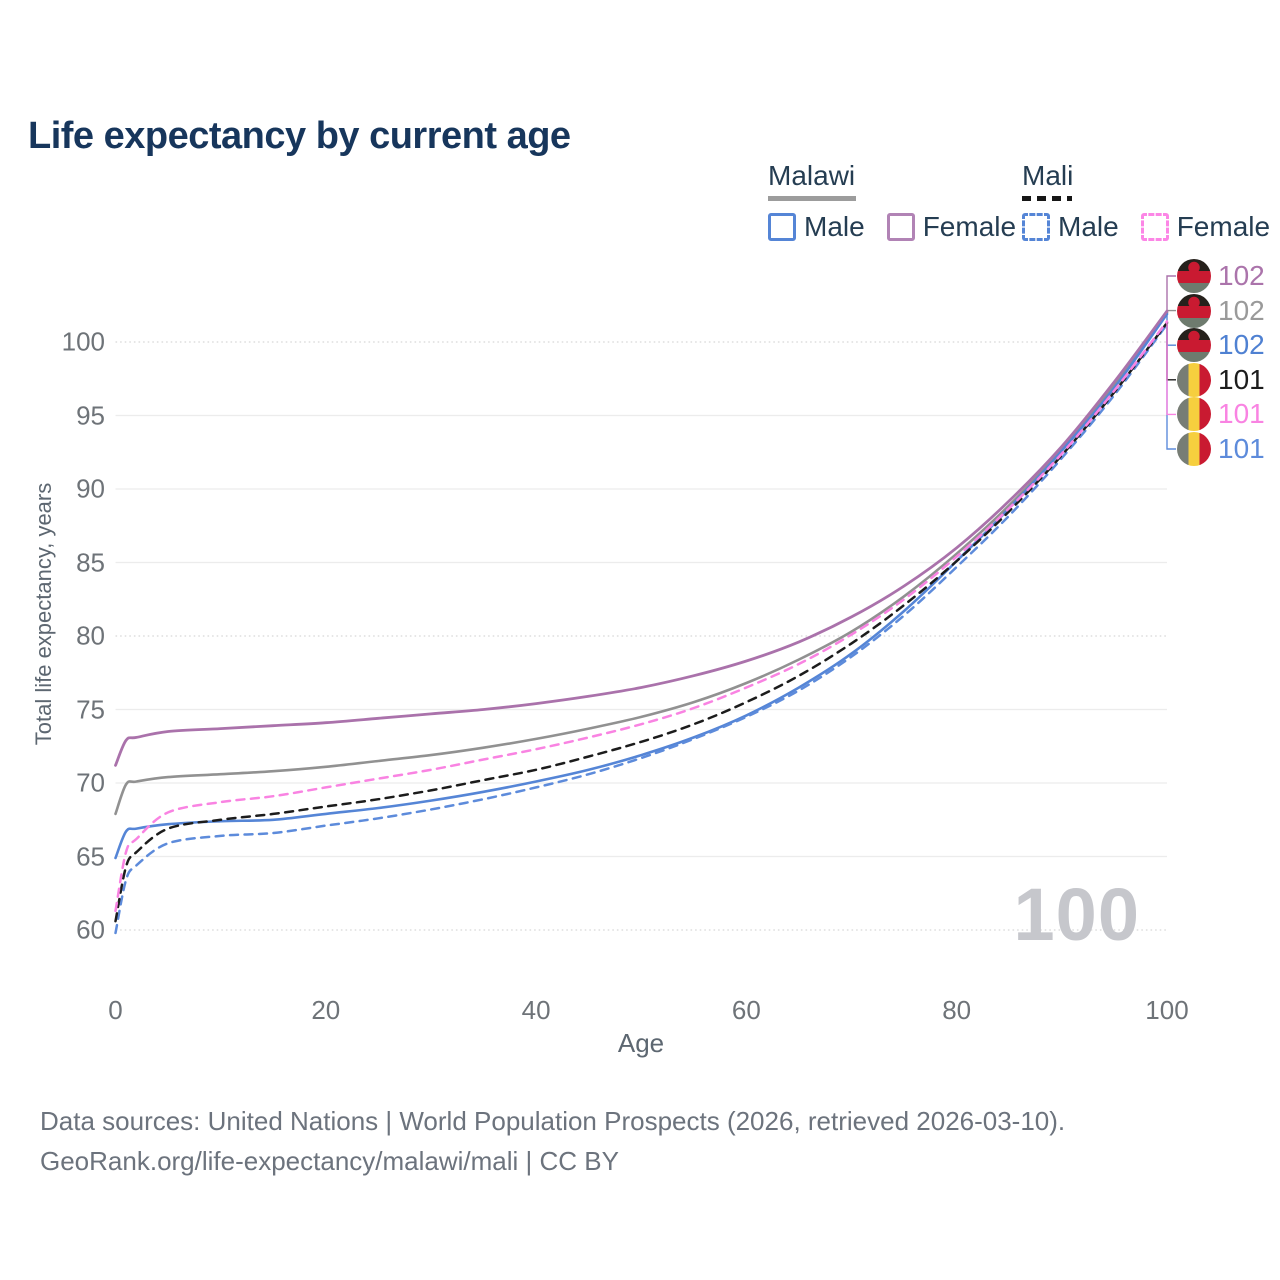 This screenshot has height=1280, width=1280. Describe the element at coordinates (1171, 330) in the screenshot. I see `leader-line-malawi-male` at that location.